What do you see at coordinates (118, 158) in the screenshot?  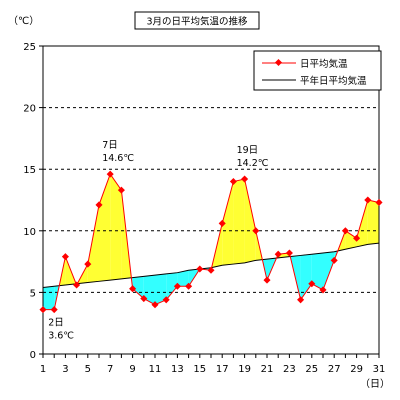 I see `annotation-label: 14.6℃` at bounding box center [118, 158].